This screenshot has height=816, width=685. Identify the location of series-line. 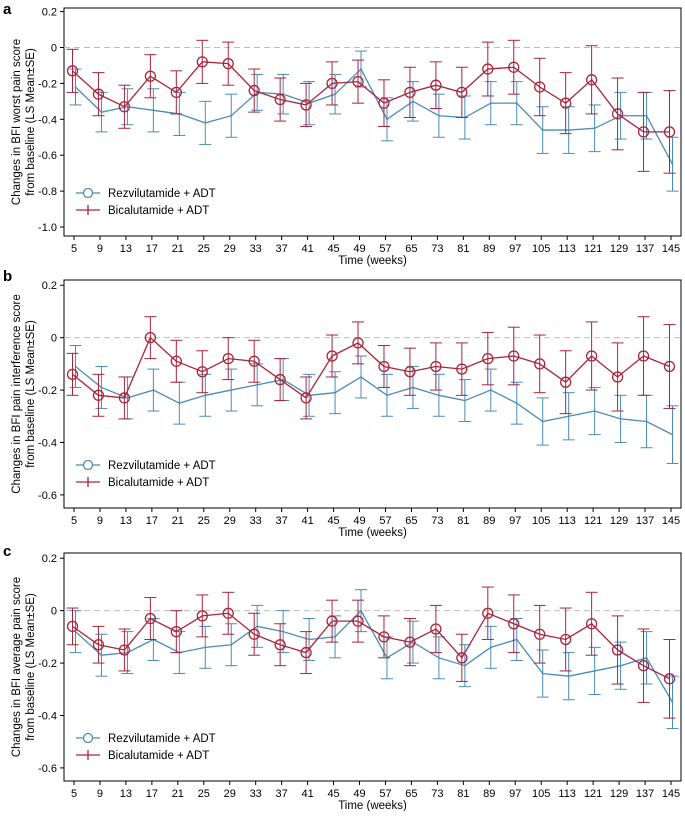
(371, 367).